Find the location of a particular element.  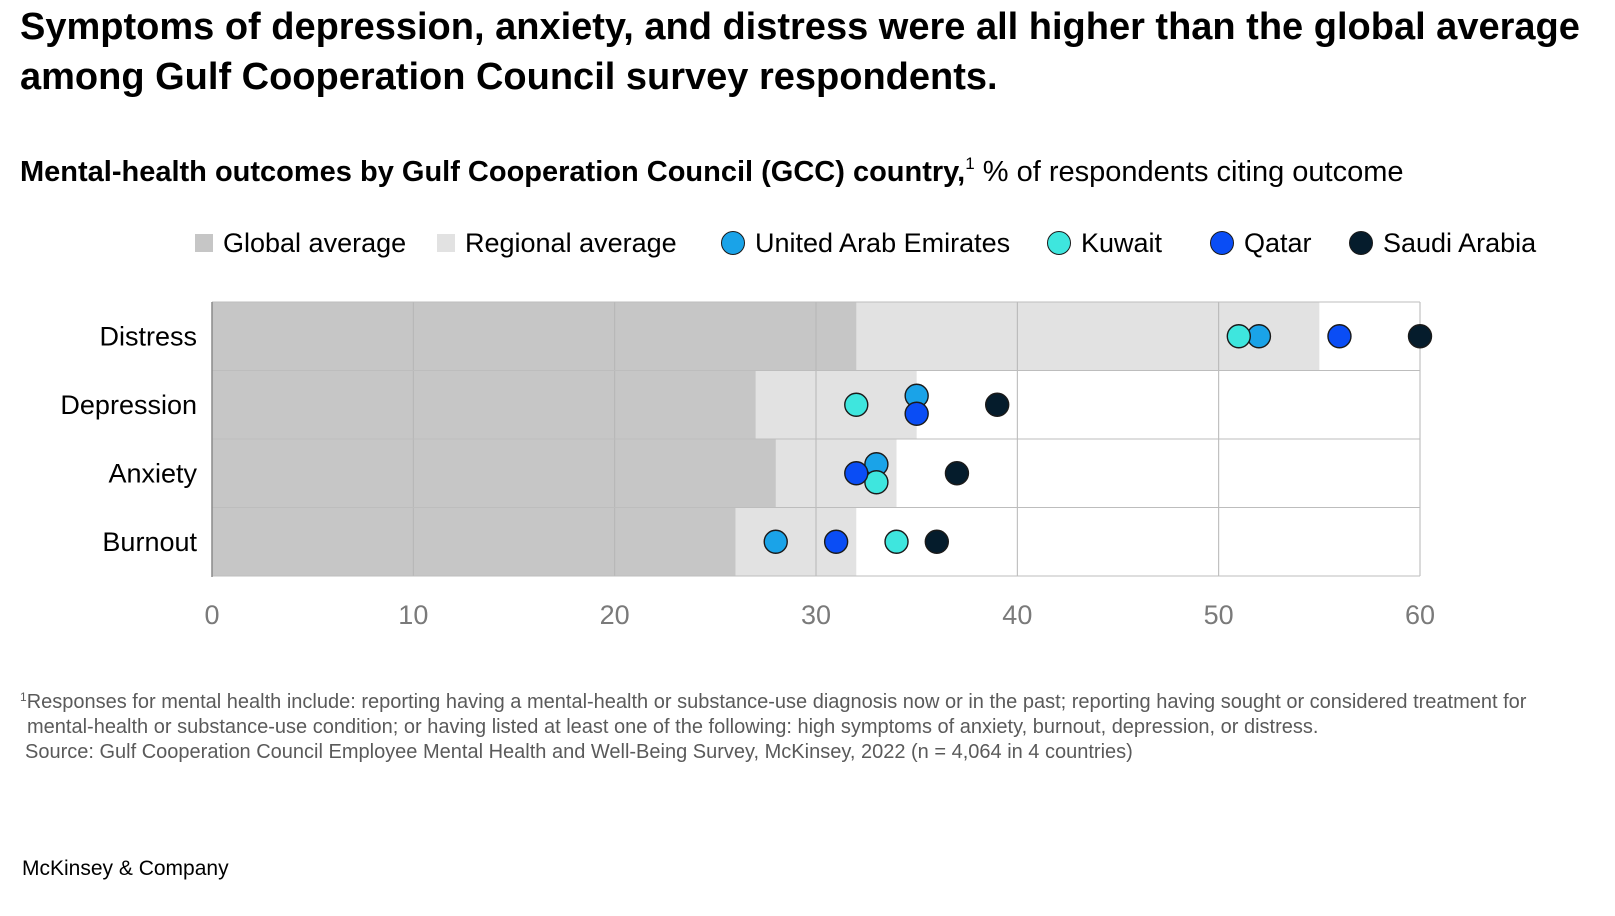

subtitle-footnote-marker: 1 is located at coordinates (970, 163).